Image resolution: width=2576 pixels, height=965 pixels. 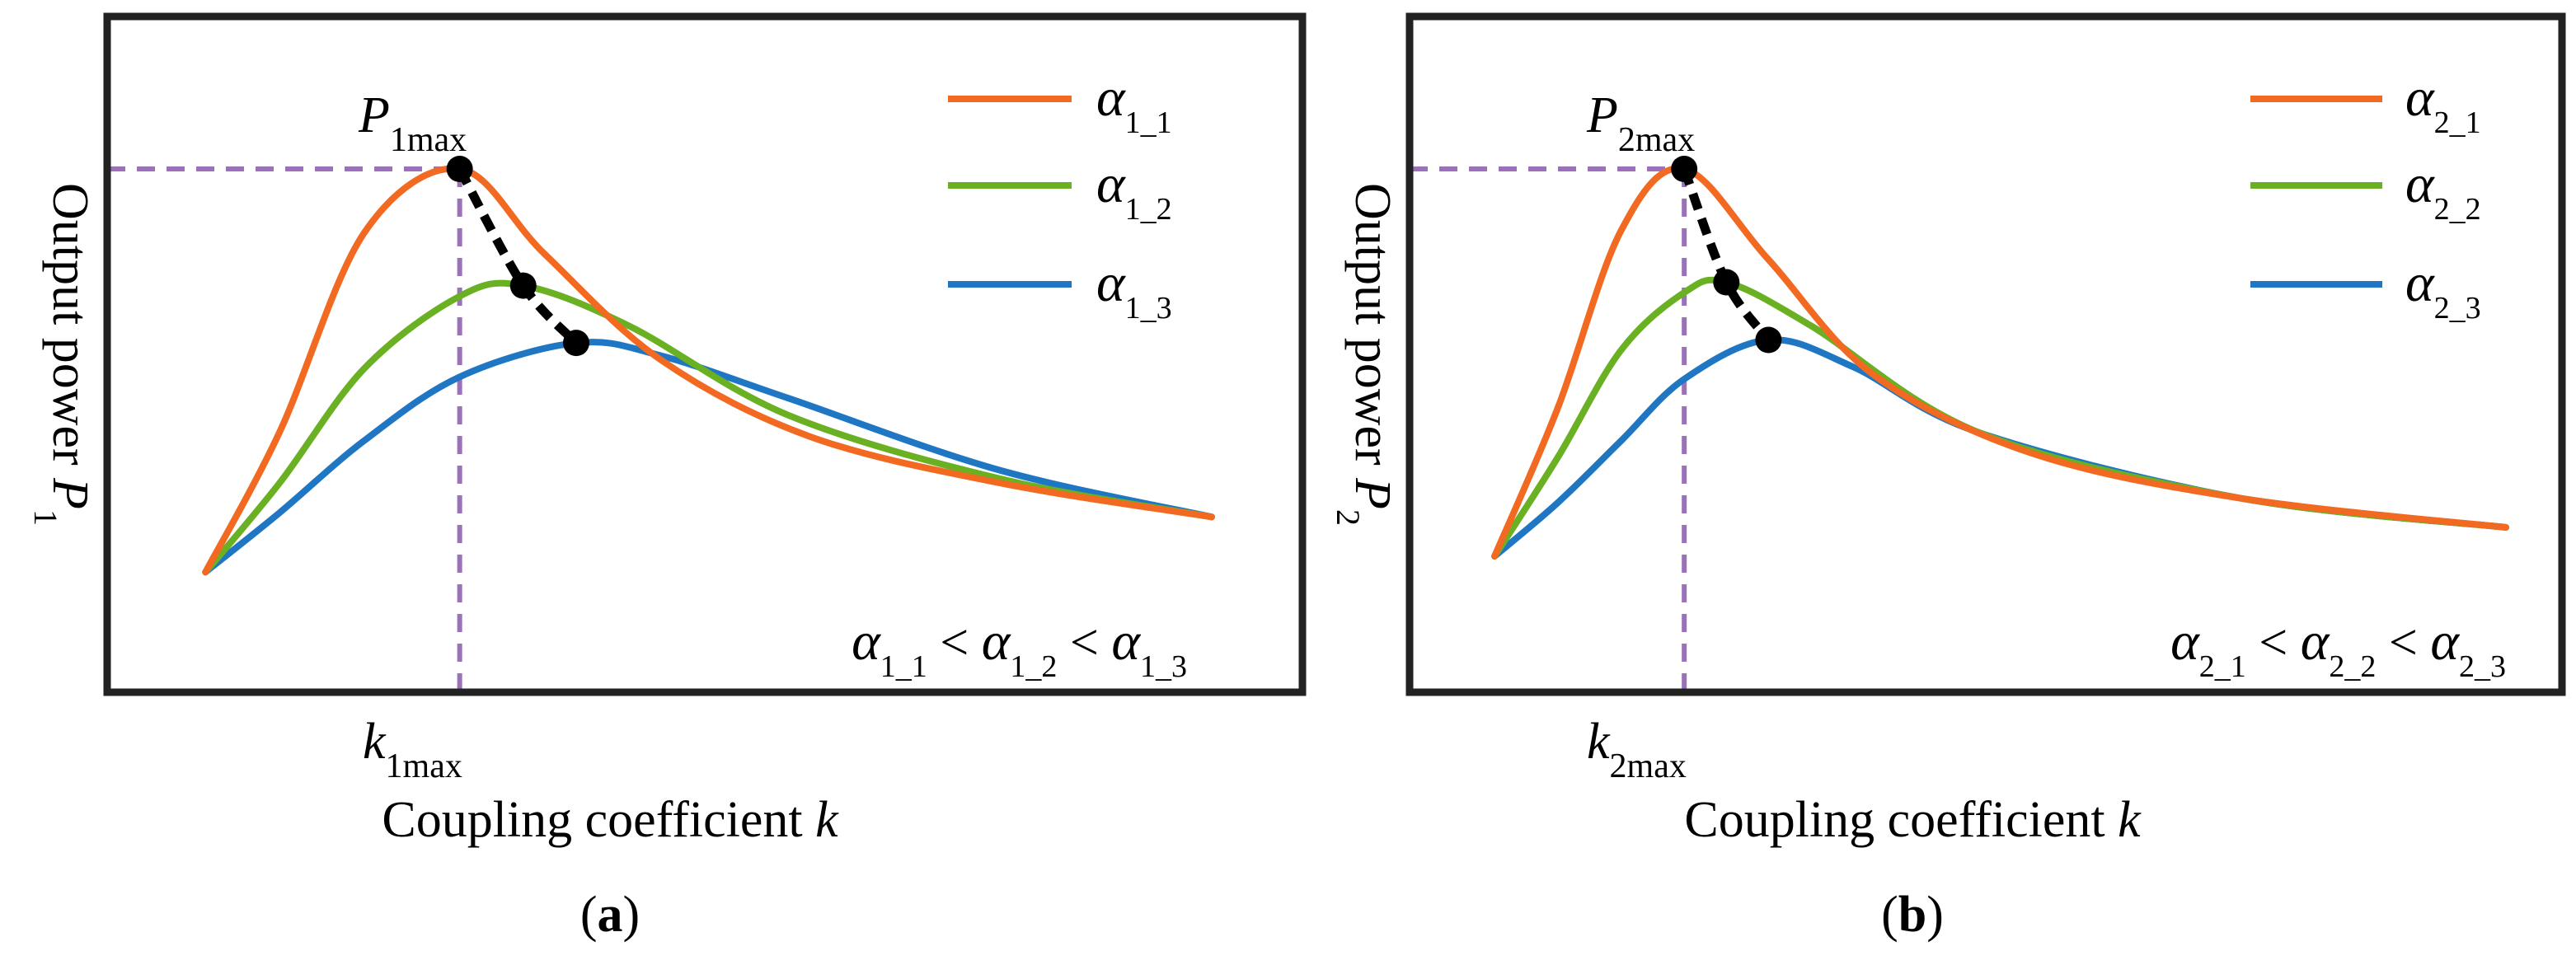 I want to click on panel-b-x-axis-title: Coupling coefficient k, so click(x=1913, y=820).